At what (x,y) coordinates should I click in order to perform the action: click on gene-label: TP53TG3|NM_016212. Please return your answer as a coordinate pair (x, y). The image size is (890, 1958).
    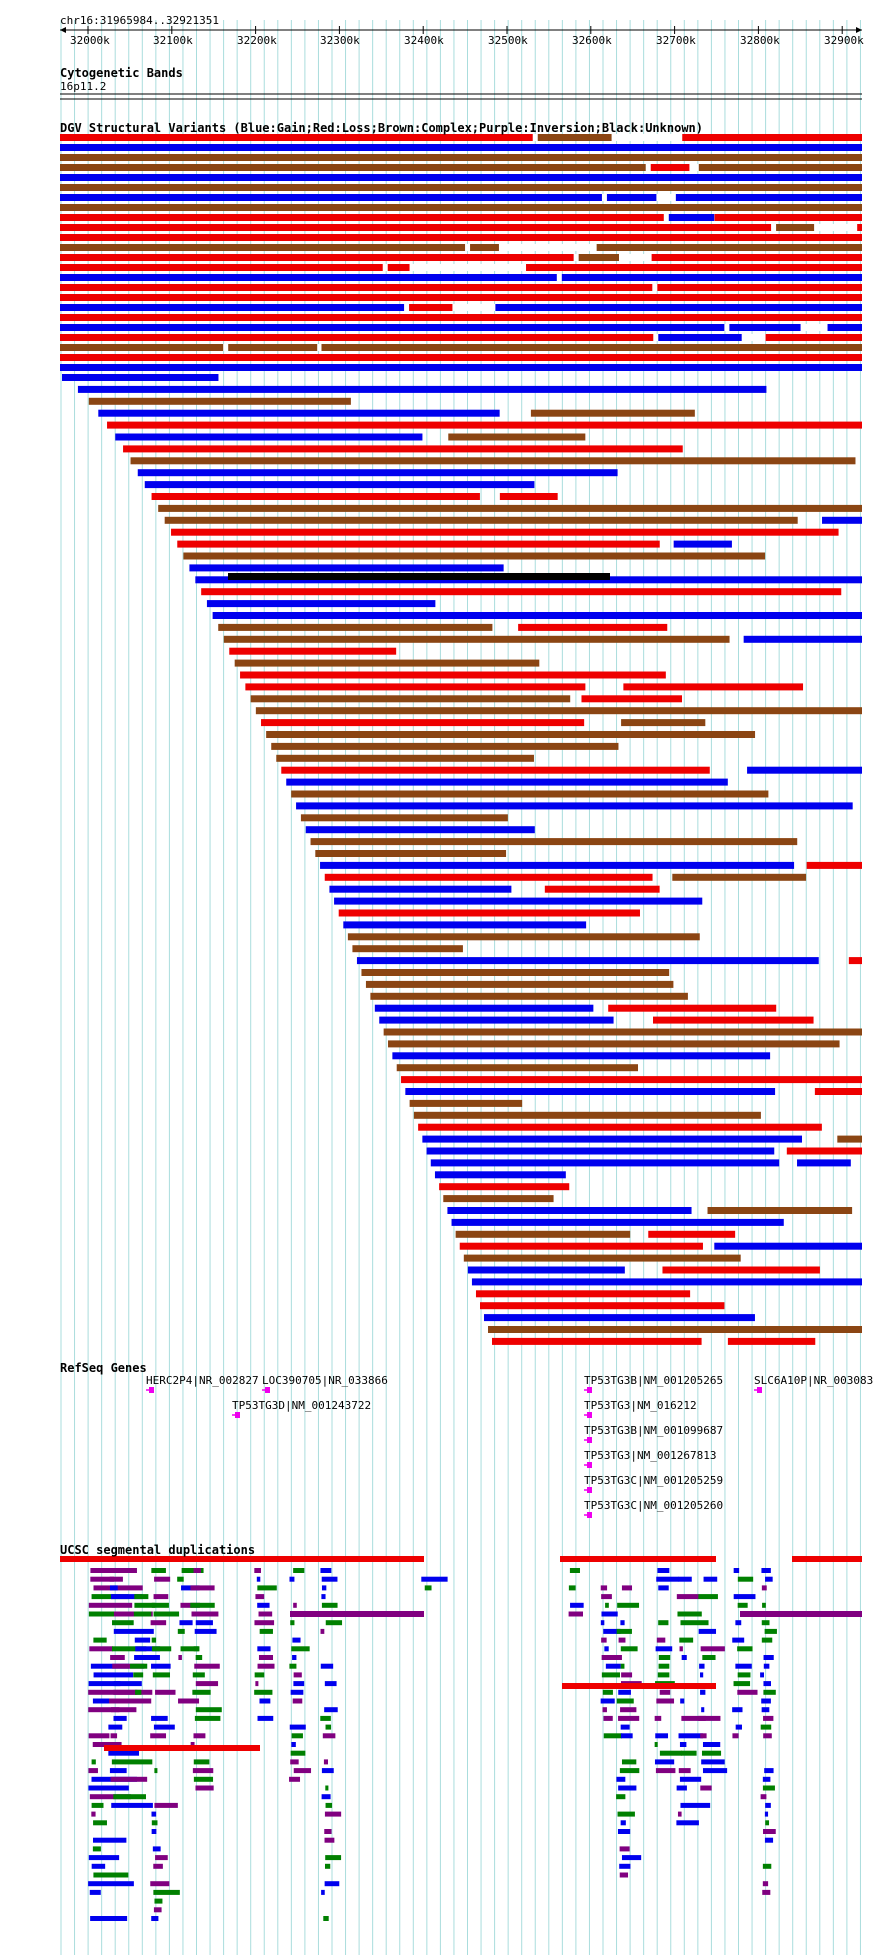
    Looking at the image, I should click on (640, 1405).